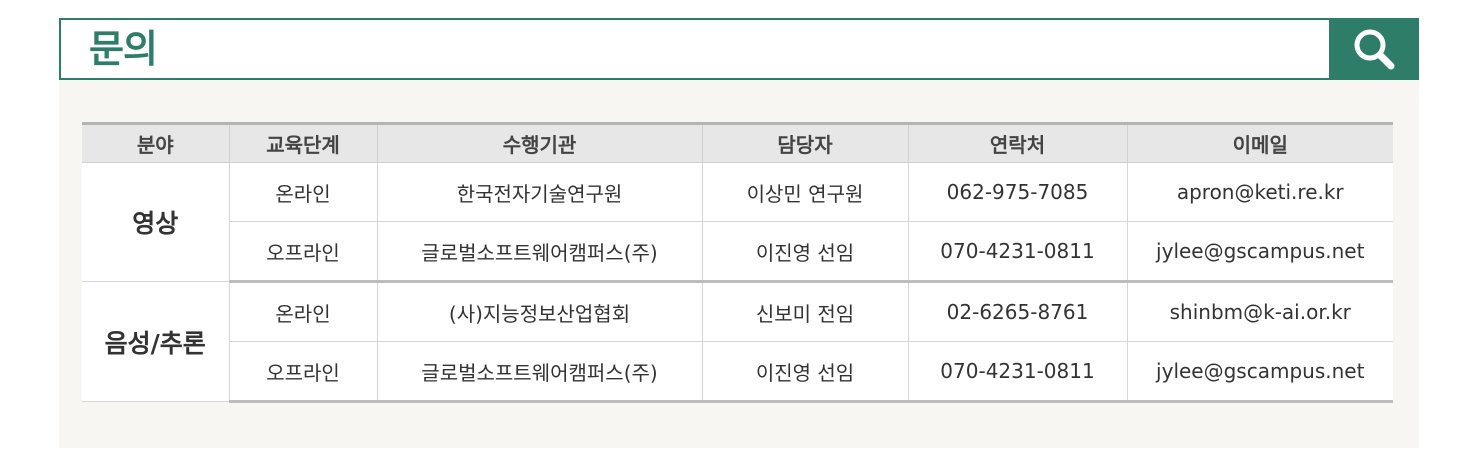 This screenshot has width=1476, height=469. I want to click on table-header-row: 분야 교육단계 수행기관 담당자 연락처 이메일, so click(737, 142).